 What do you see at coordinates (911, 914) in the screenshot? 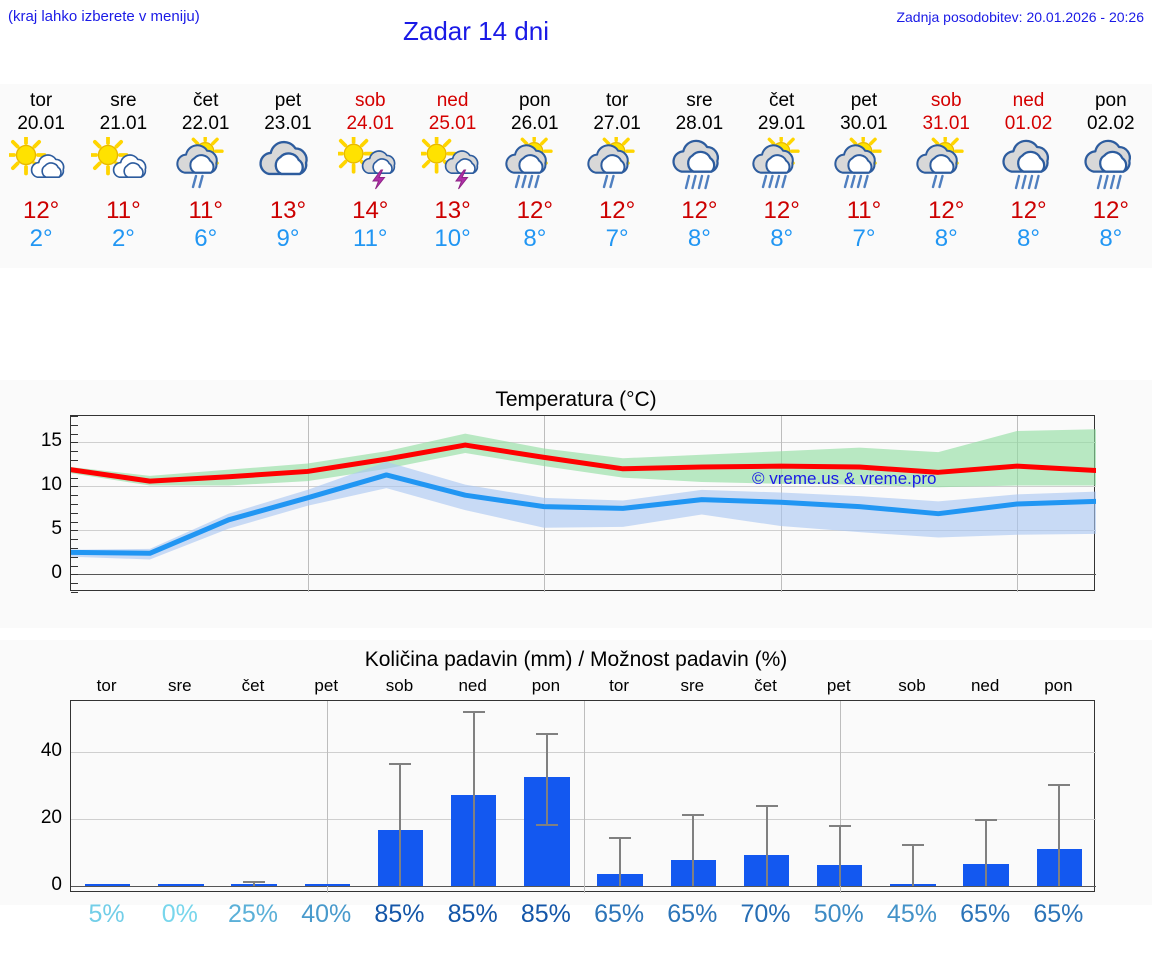
I see `precipitation-probability-label: 45%` at bounding box center [911, 914].